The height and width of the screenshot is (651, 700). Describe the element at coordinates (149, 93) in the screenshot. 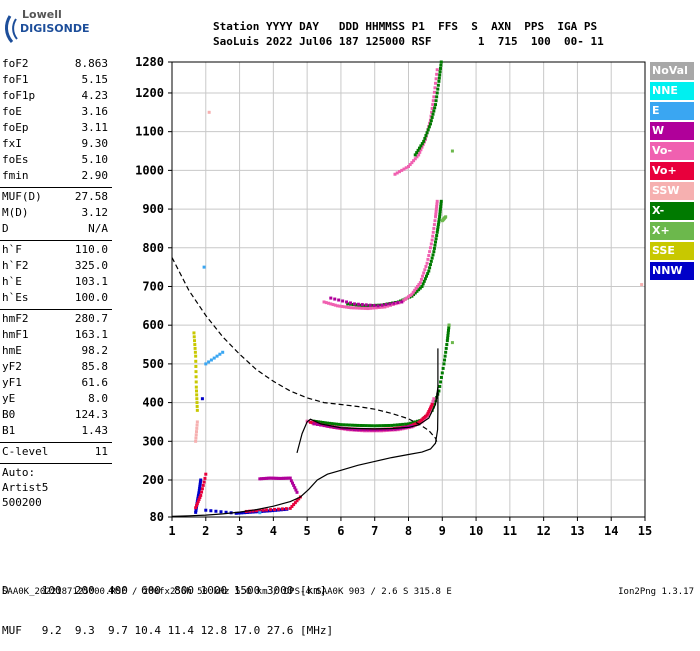

I see `y-tick-label: 1200` at that location.